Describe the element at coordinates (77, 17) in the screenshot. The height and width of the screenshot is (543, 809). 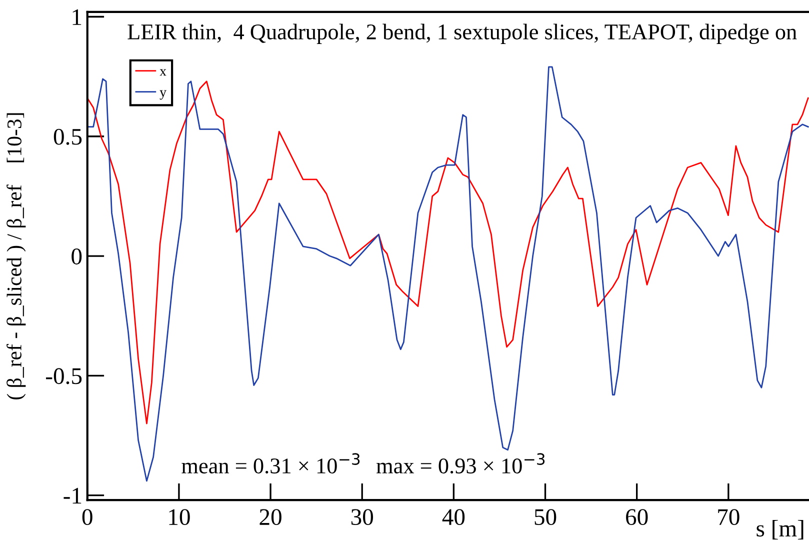
I see `y-tick-label: 1` at that location.